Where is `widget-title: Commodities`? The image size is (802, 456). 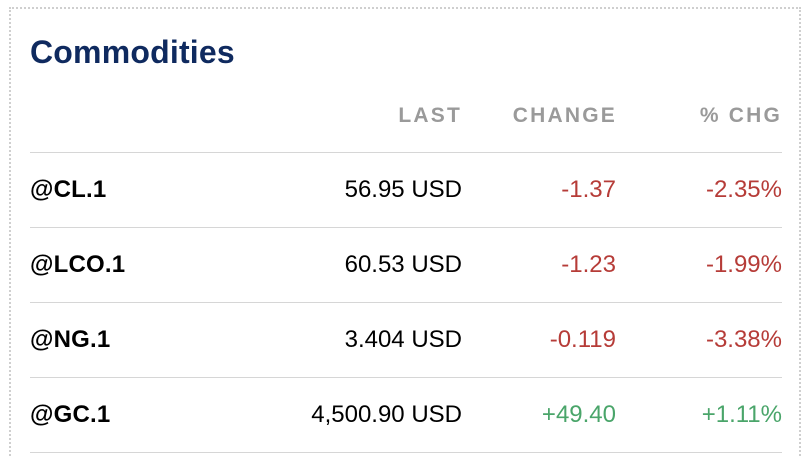
widget-title: Commodities is located at coordinates (132, 52).